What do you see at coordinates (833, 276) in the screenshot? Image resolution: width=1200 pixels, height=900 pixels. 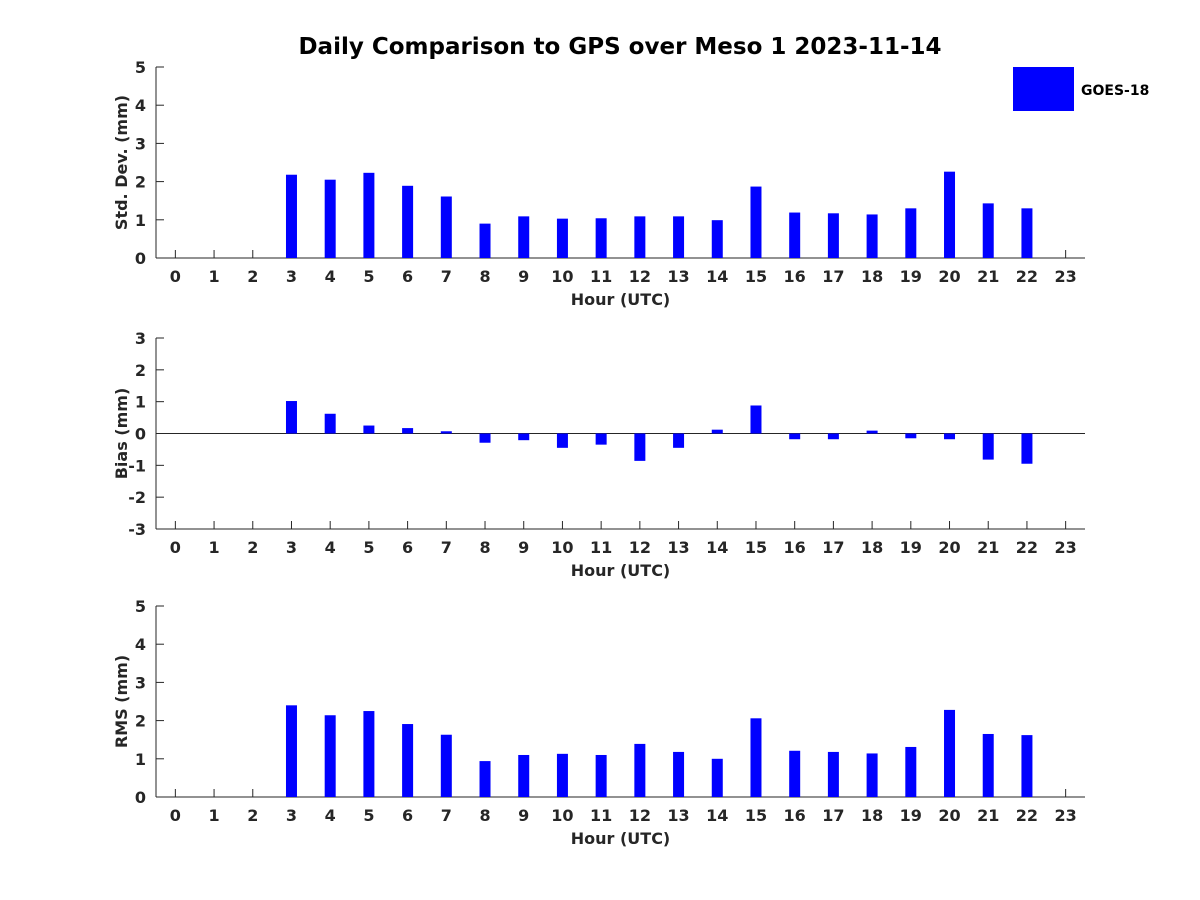 I see `x-tick-label: 17` at bounding box center [833, 276].